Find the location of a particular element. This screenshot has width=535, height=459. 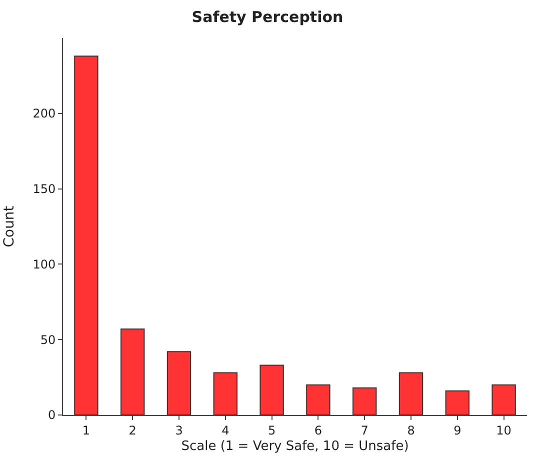

y-tick-label: 100 is located at coordinates (44, 264).